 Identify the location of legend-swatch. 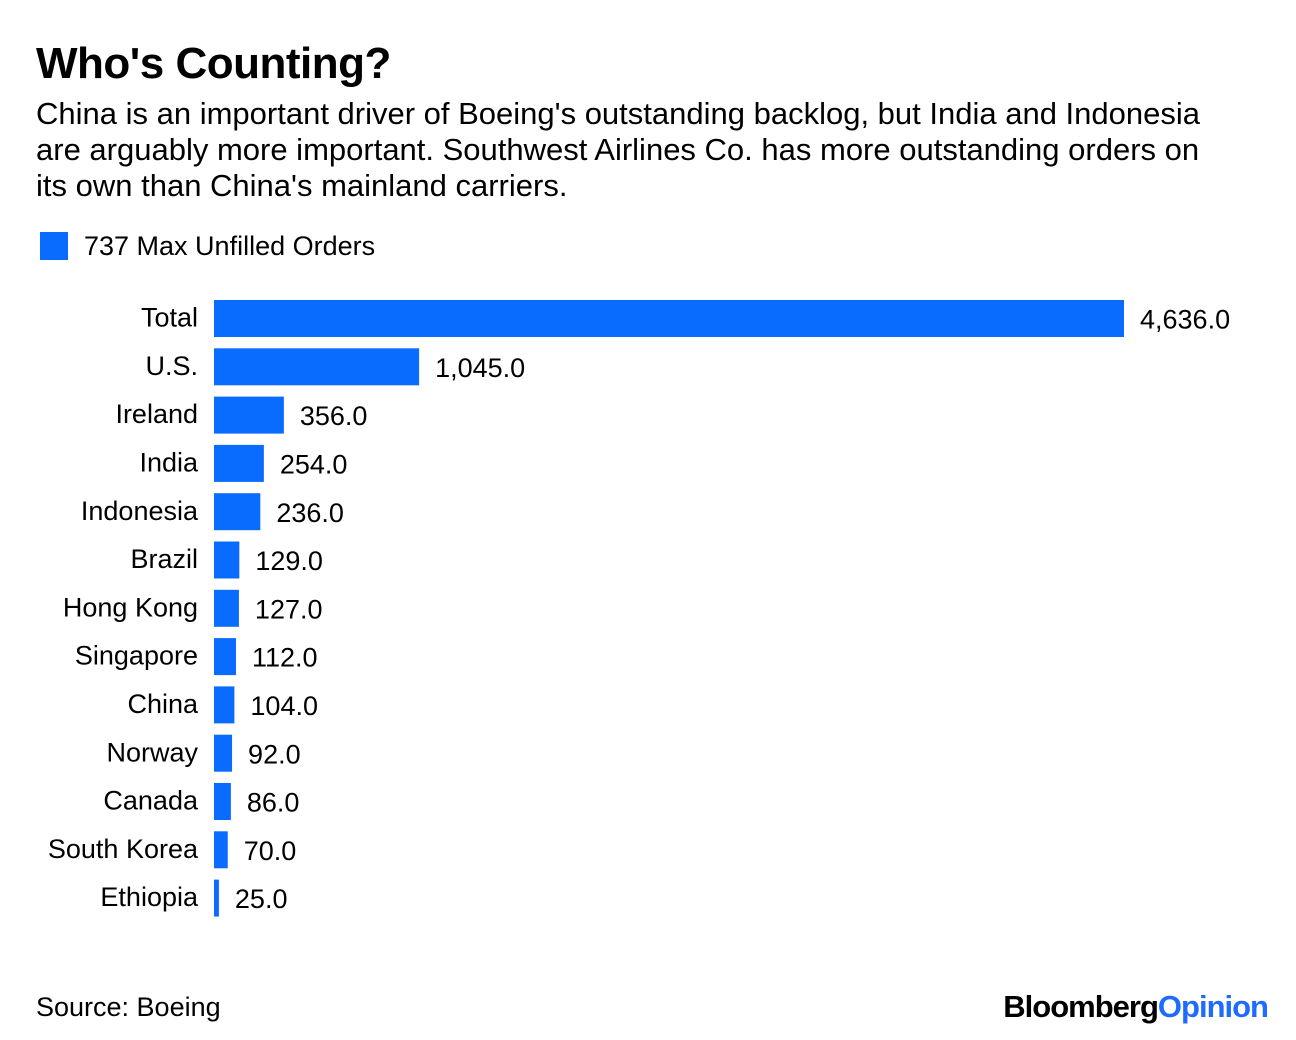
(54, 246).